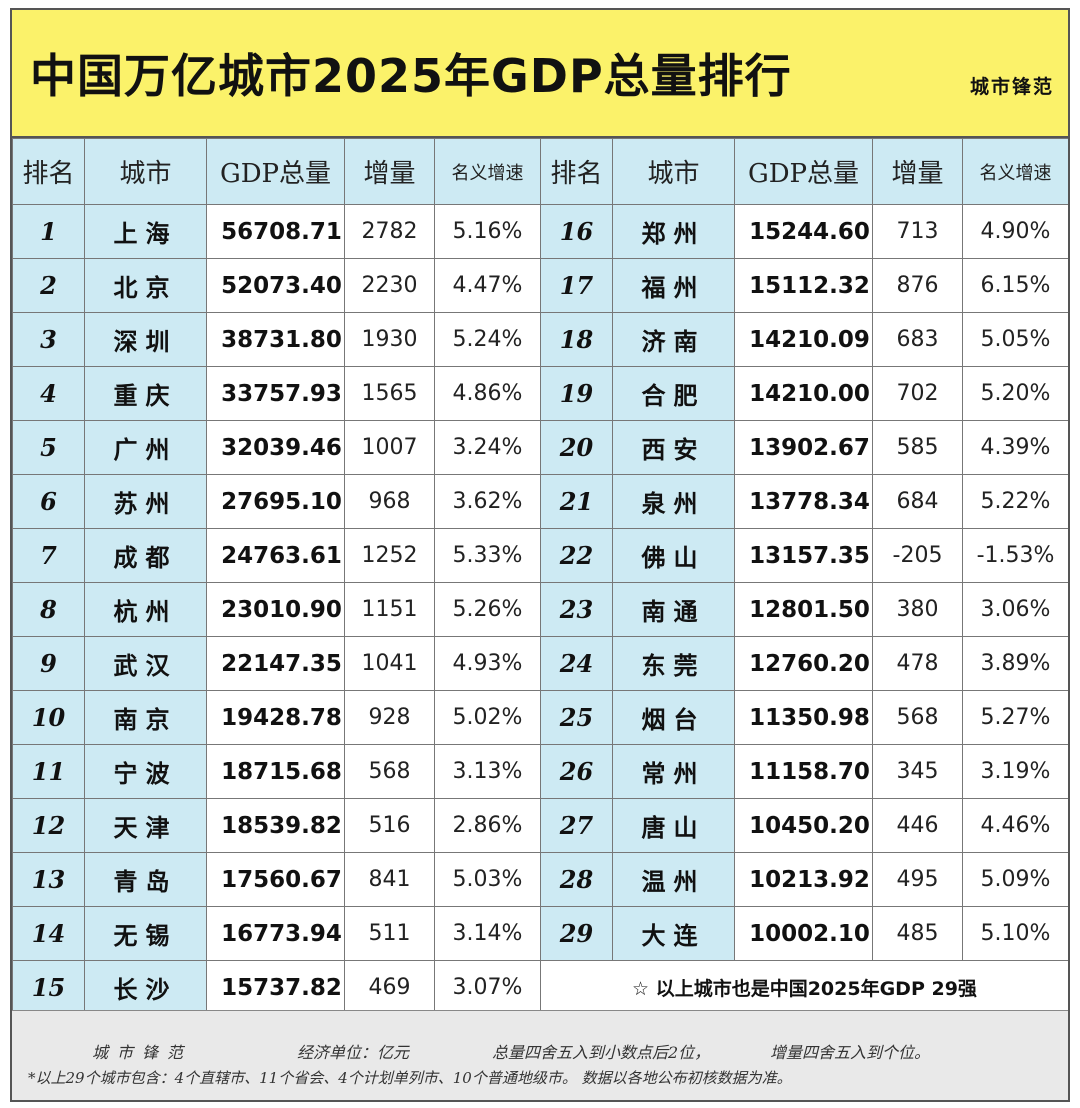 The height and width of the screenshot is (1108, 1080). I want to click on gdp-cell: 27695.10, so click(275, 501).